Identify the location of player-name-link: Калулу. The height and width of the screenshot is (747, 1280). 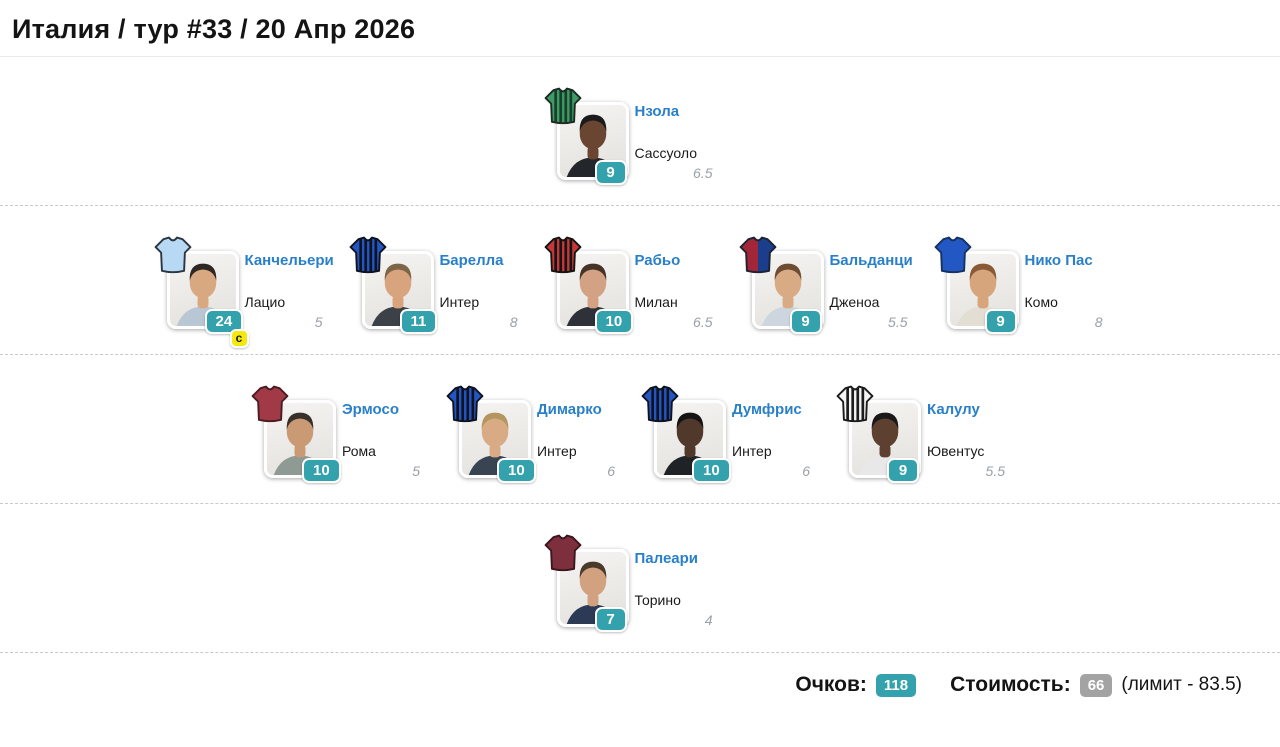
(953, 409).